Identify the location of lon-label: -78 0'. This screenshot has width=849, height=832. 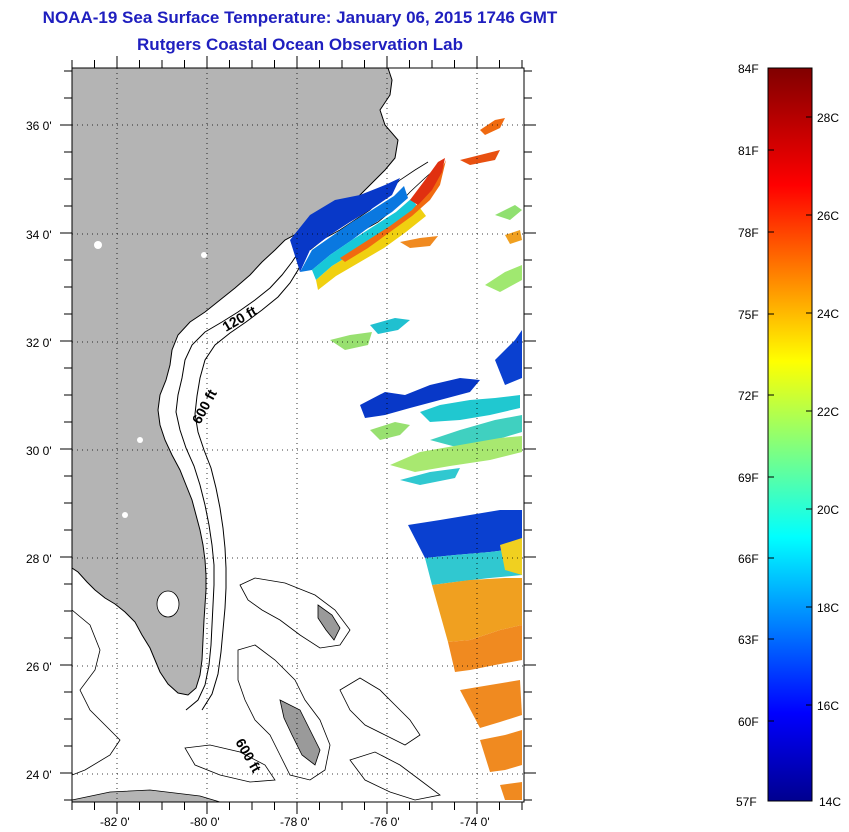
(295, 822).